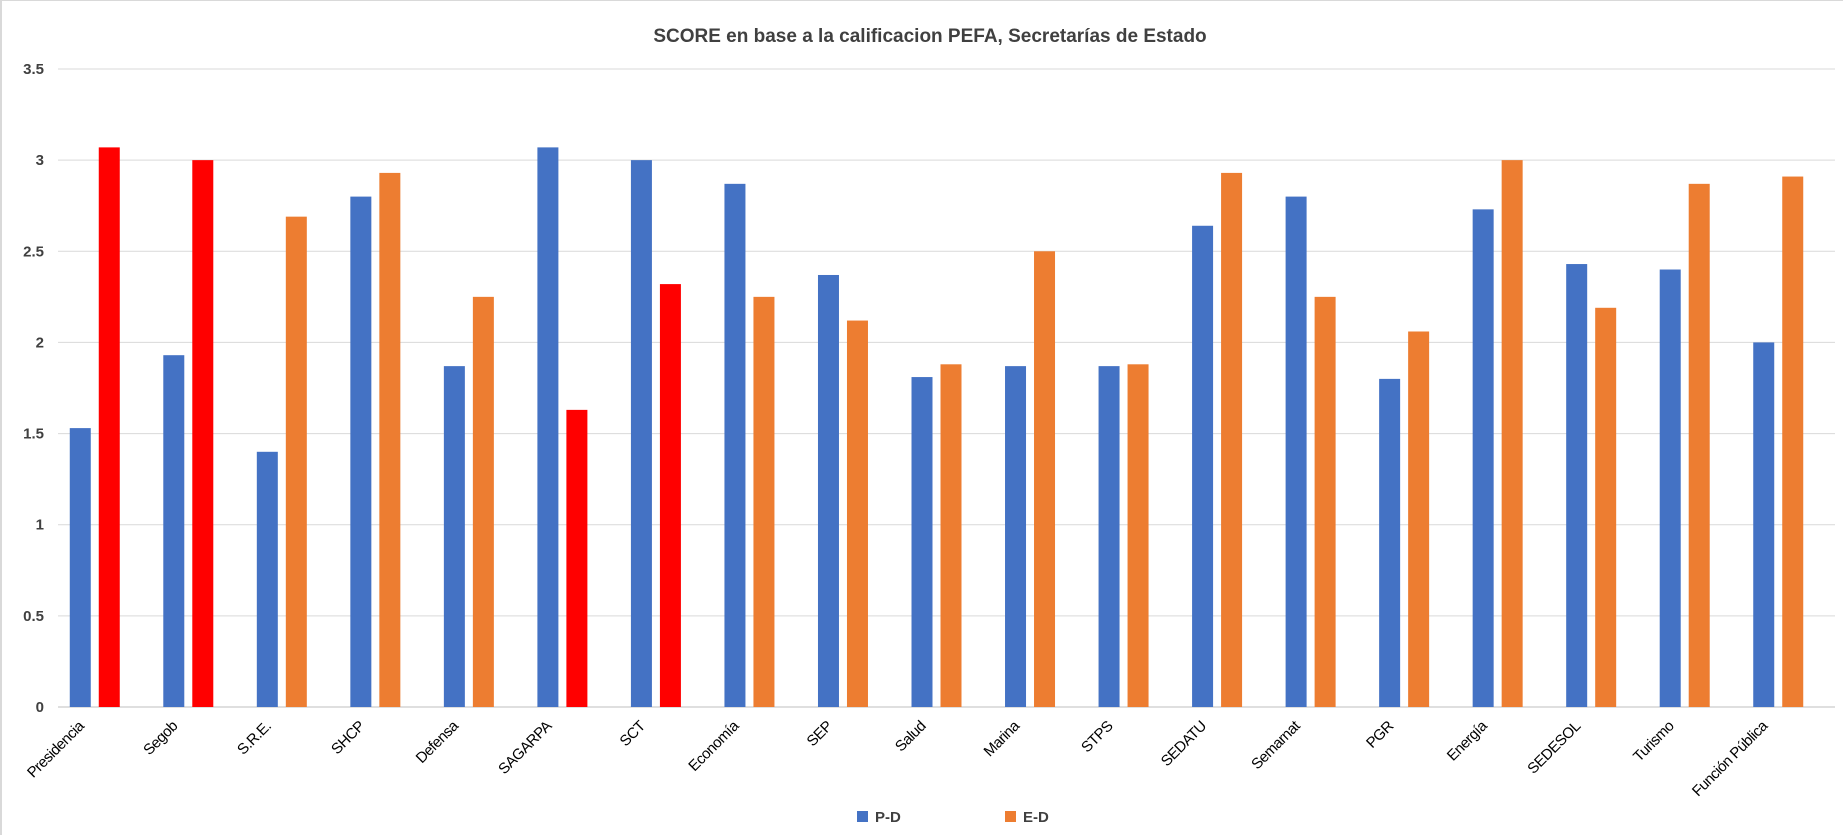 The image size is (1843, 835). Describe the element at coordinates (160, 738) in the screenshot. I see `x-tick-label: Segob` at that location.